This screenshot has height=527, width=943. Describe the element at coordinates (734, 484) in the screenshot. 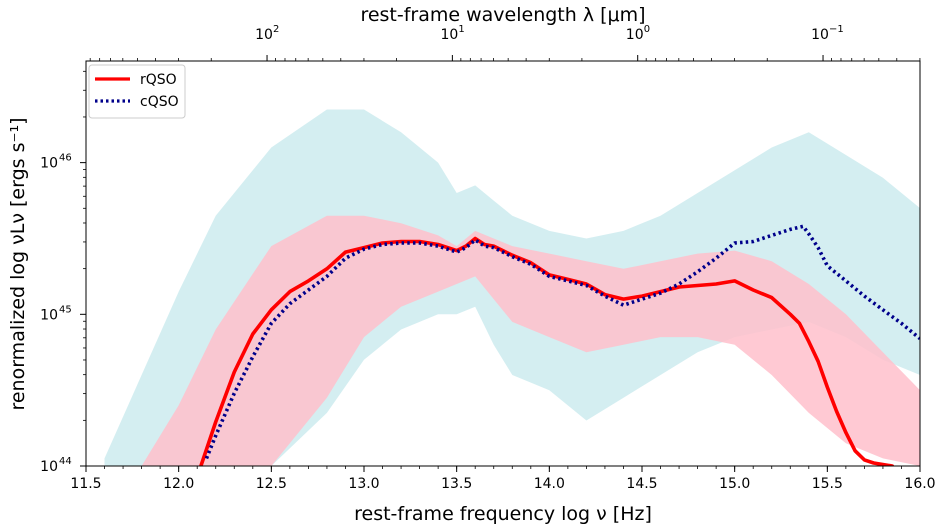

I see `x-tick-label: 15.0` at that location.